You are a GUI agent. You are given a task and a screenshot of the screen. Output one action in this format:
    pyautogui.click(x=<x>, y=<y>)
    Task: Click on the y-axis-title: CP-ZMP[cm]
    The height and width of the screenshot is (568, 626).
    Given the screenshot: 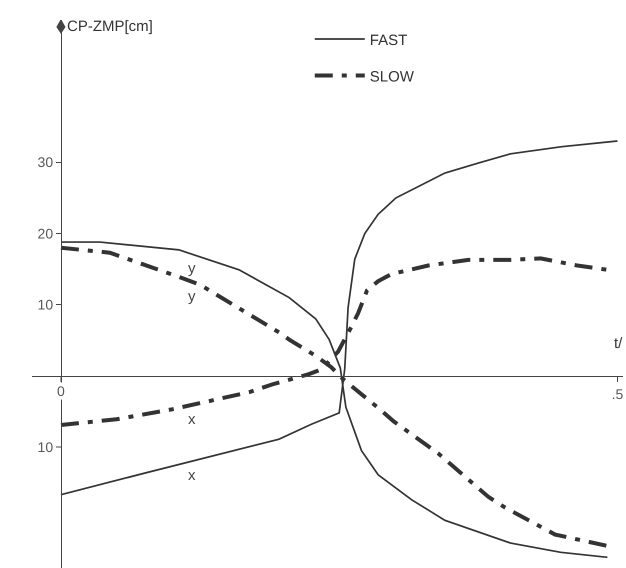 What is the action you would take?
    pyautogui.click(x=110, y=26)
    